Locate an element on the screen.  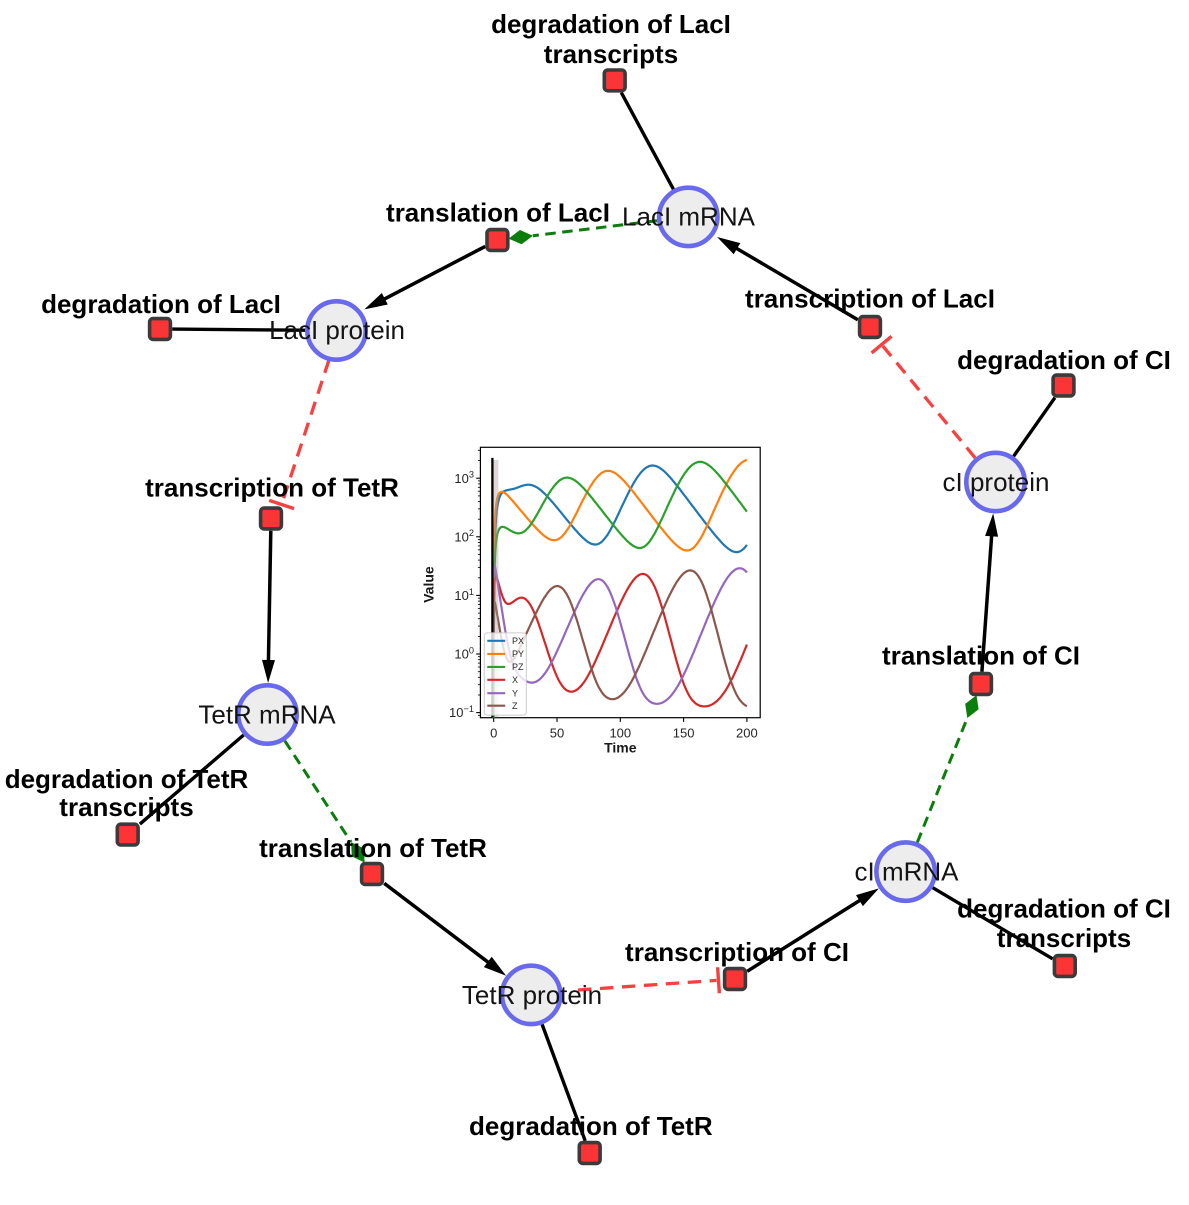
svg-text: PZ is located at coordinates (518, 667).